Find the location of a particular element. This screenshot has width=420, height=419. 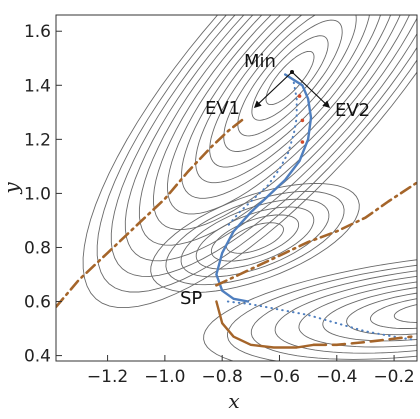

y-ticks: 0.4 0.6 0.8 1.0 1.2 1.4 1.6 is located at coordinates (43, 194).